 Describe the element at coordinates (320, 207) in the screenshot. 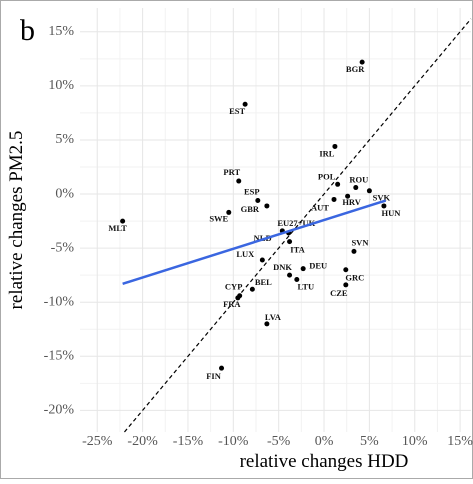

I see `point-label: AUT` at that location.